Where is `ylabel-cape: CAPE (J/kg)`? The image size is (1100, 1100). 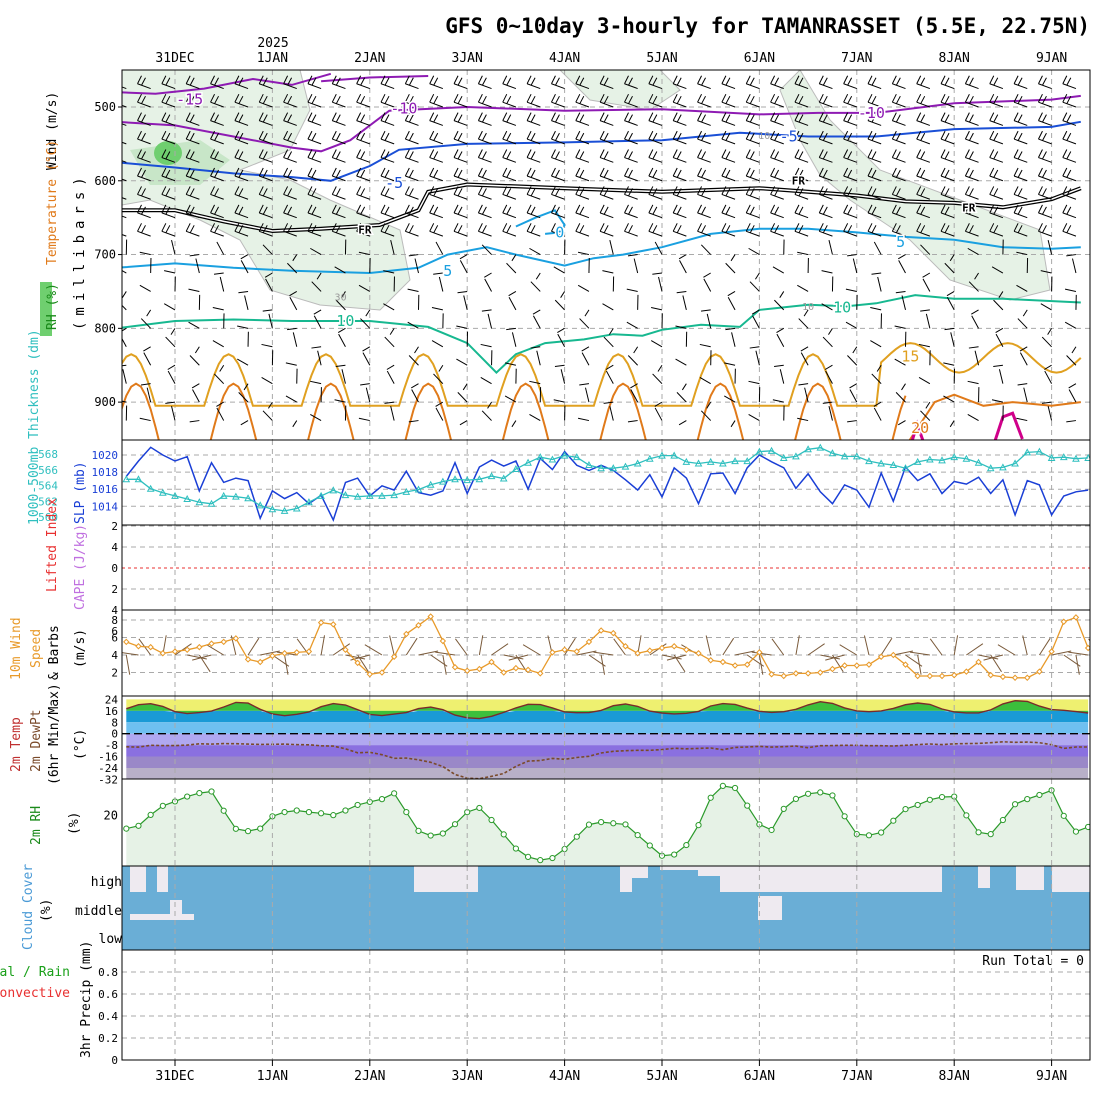
ylabel-cape: CAPE (J/kg) is located at coordinates (80, 567).